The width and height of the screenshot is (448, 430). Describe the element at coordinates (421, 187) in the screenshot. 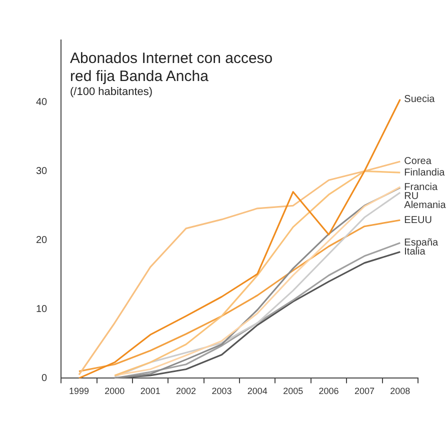

I see `series-label: Francia` at that location.